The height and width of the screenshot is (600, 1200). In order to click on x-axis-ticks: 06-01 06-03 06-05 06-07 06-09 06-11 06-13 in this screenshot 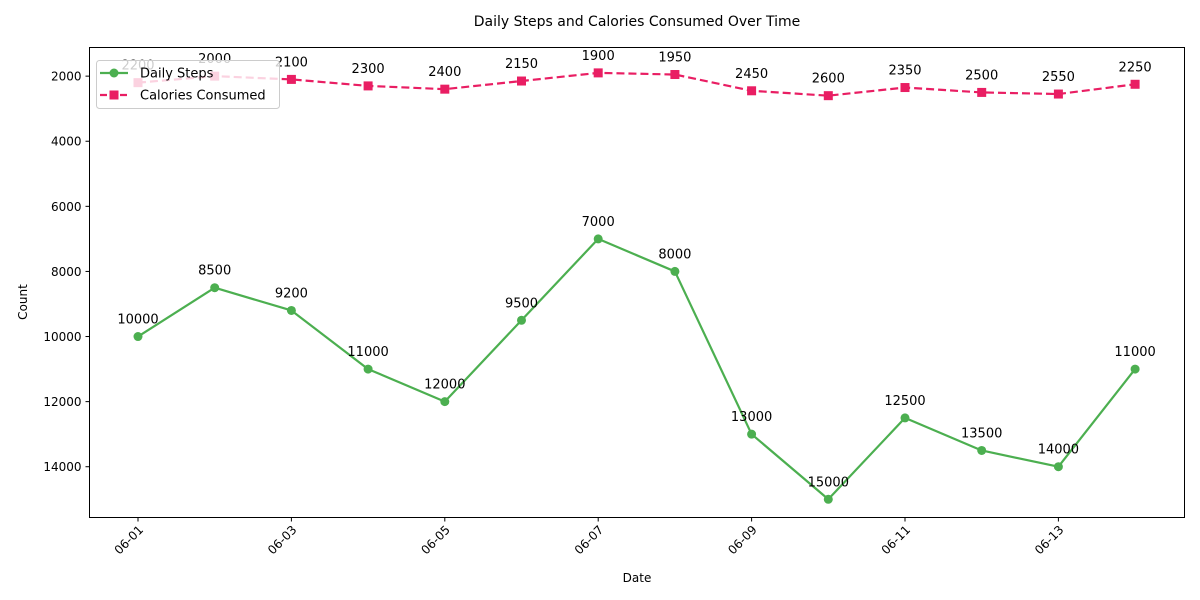, I will do `click(589, 537)`.